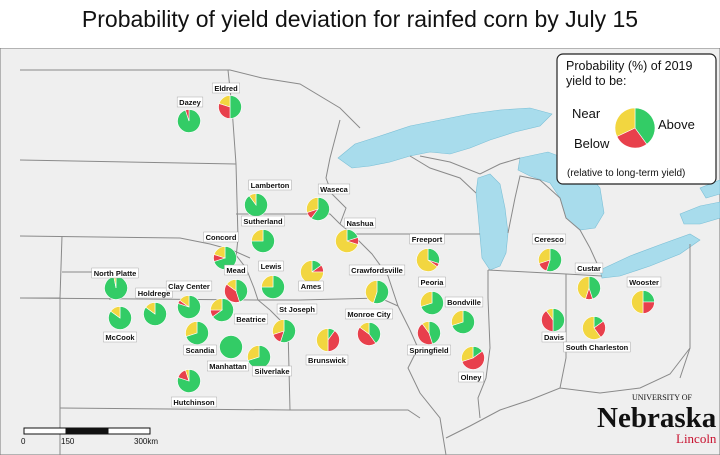 The width and height of the screenshot is (720, 455). Describe the element at coordinates (625, 122) in the screenshot. I see `legend-pie-near-slice` at that location.